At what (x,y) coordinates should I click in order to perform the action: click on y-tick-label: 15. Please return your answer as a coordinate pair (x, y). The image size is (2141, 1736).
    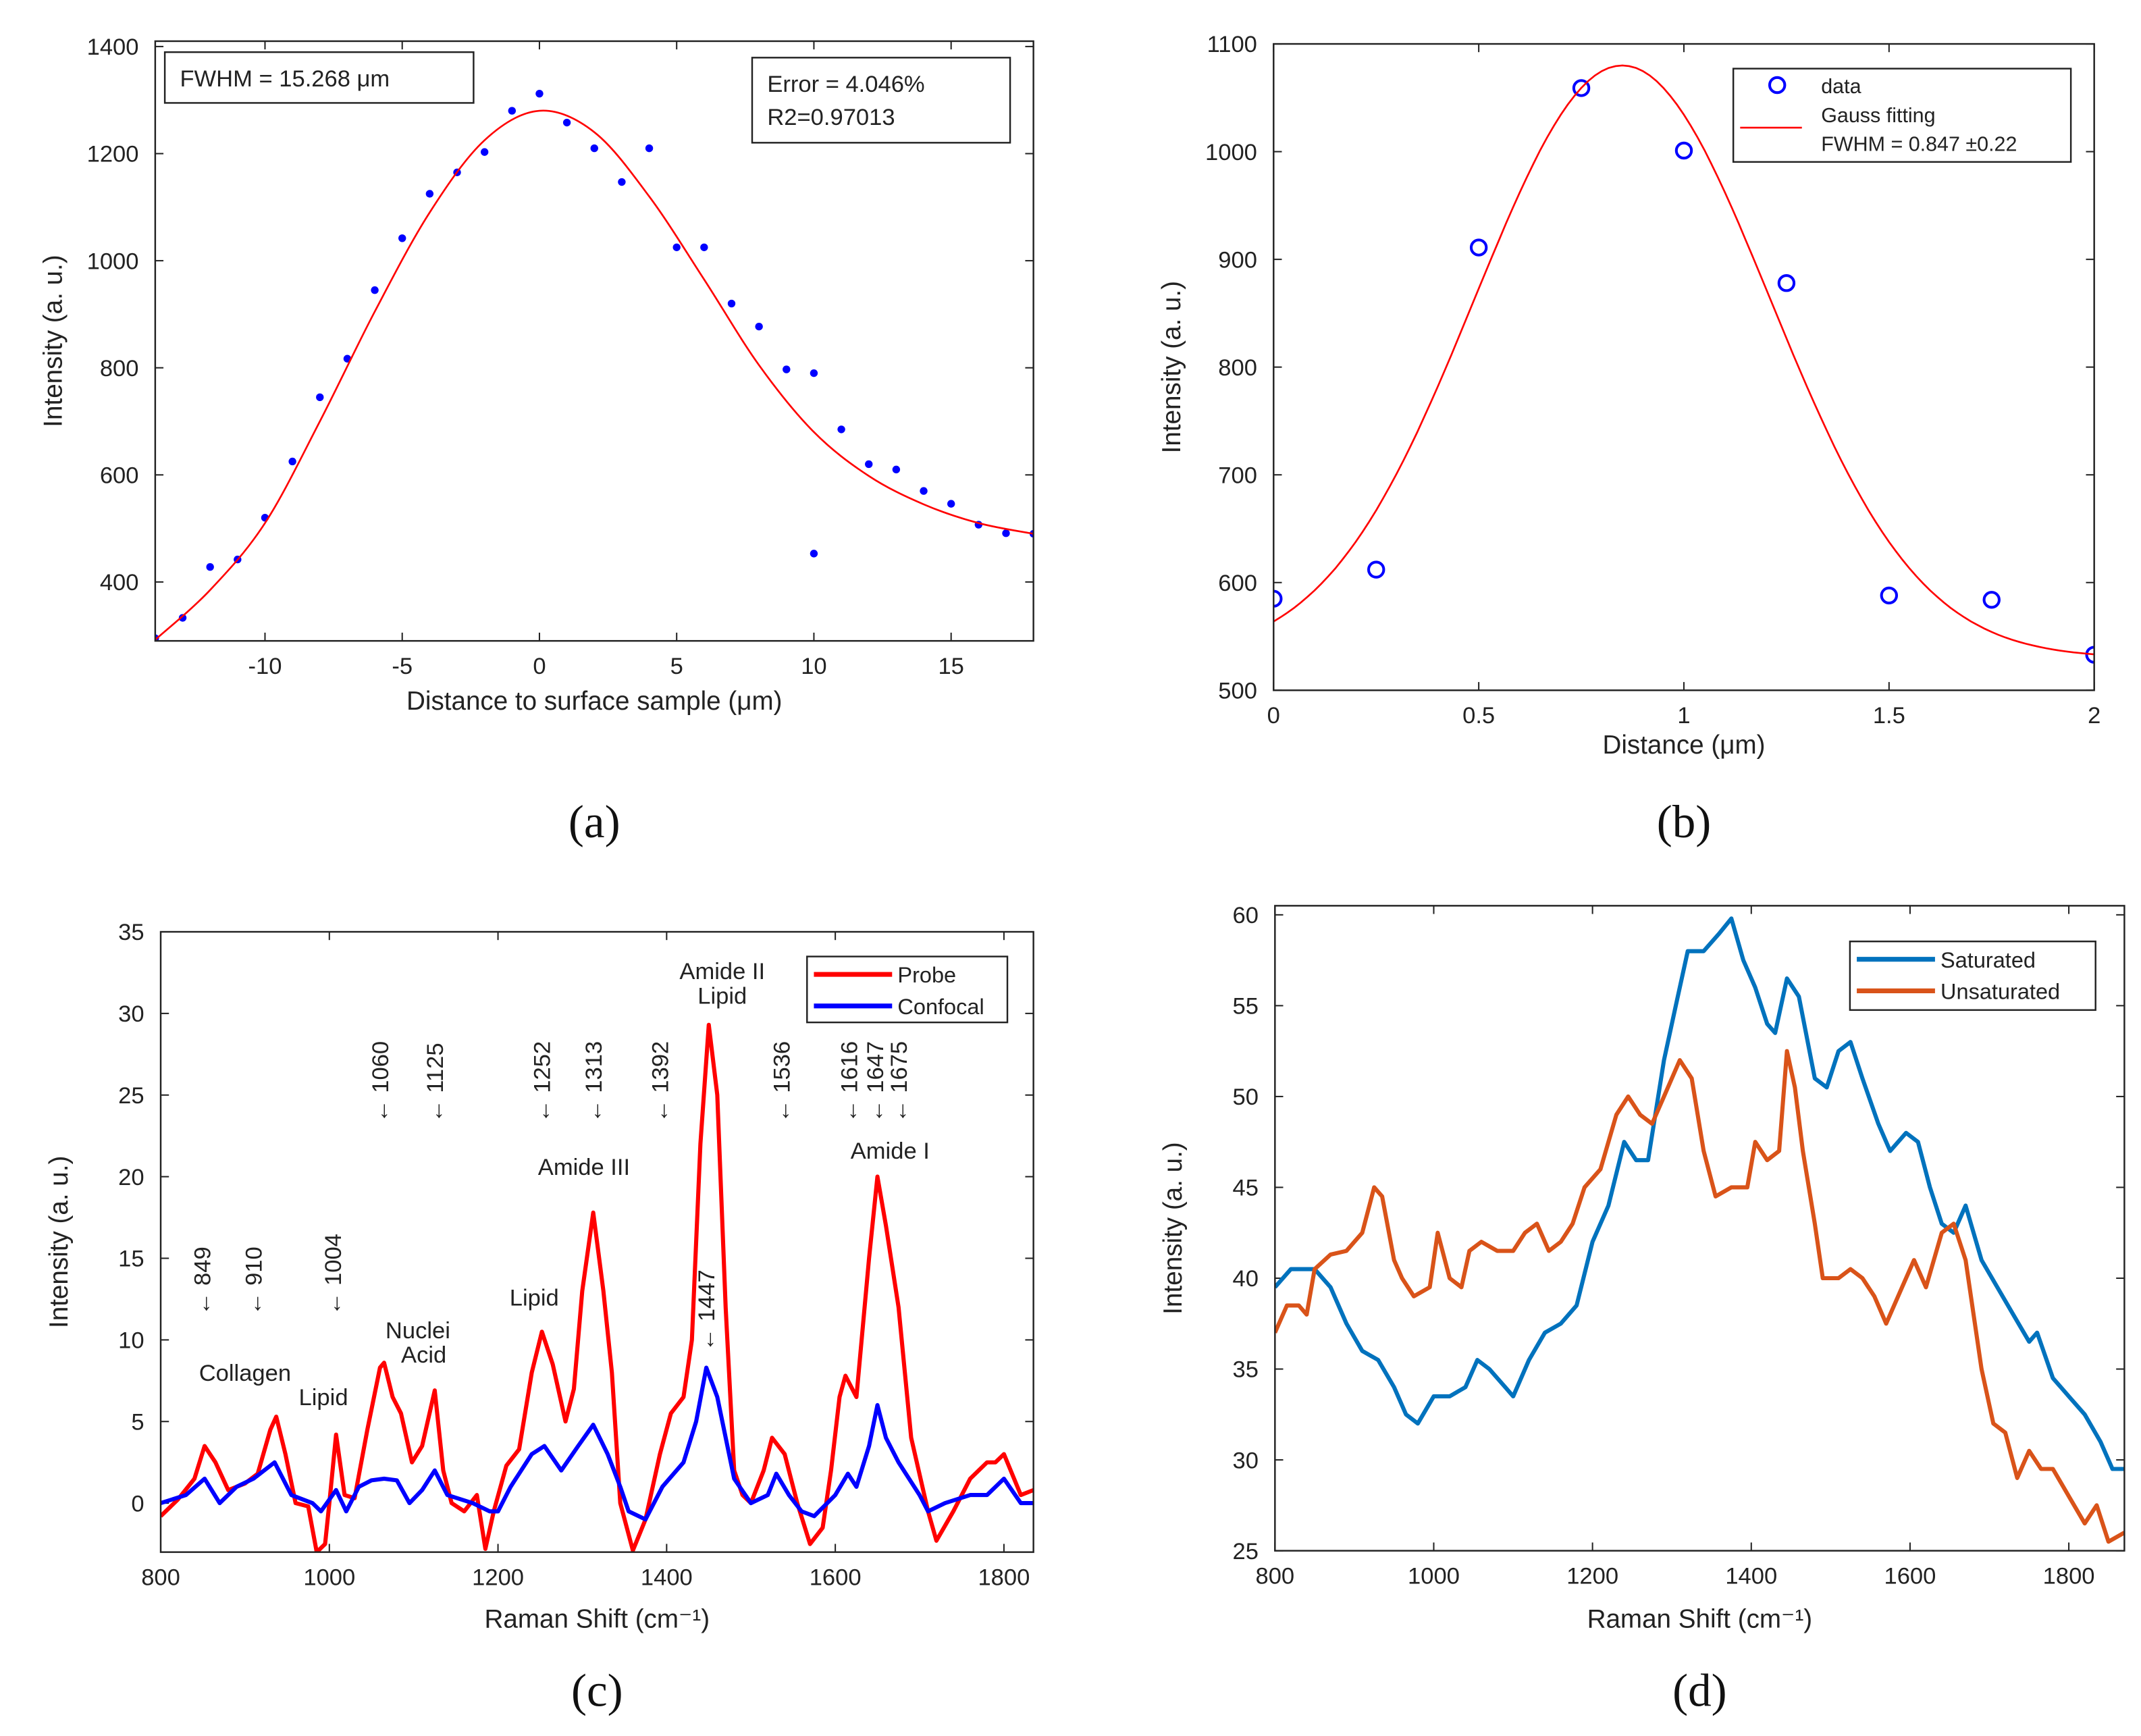
    Looking at the image, I should click on (131, 1259).